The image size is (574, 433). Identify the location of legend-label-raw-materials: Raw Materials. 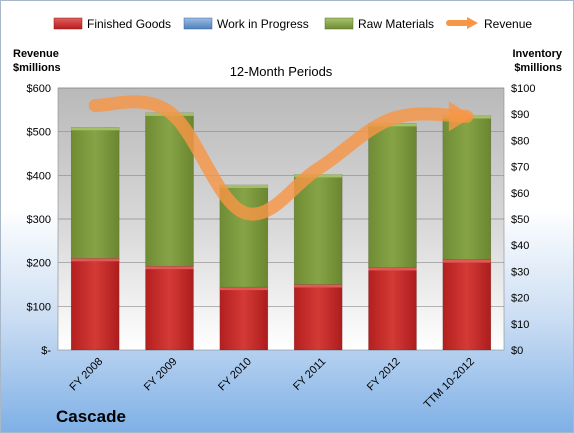
(396, 24).